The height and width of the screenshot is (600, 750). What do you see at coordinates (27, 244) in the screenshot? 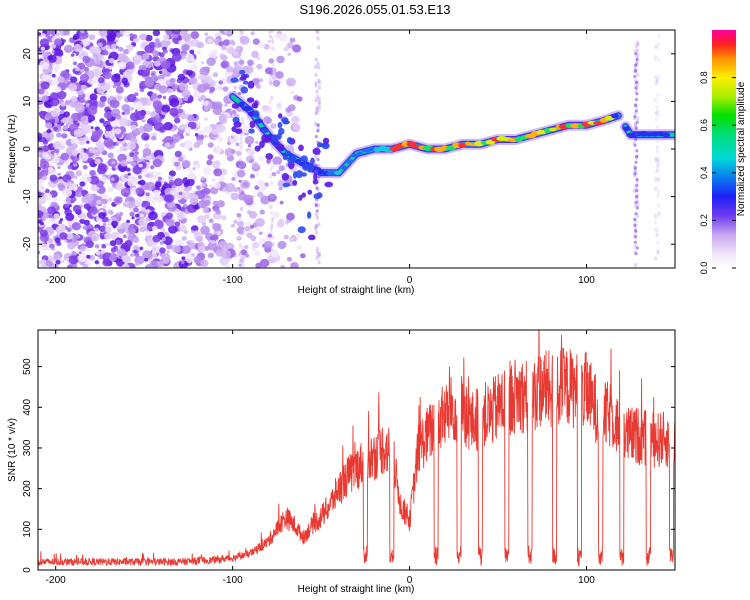
I see `y-tick-label: -20` at bounding box center [27, 244].